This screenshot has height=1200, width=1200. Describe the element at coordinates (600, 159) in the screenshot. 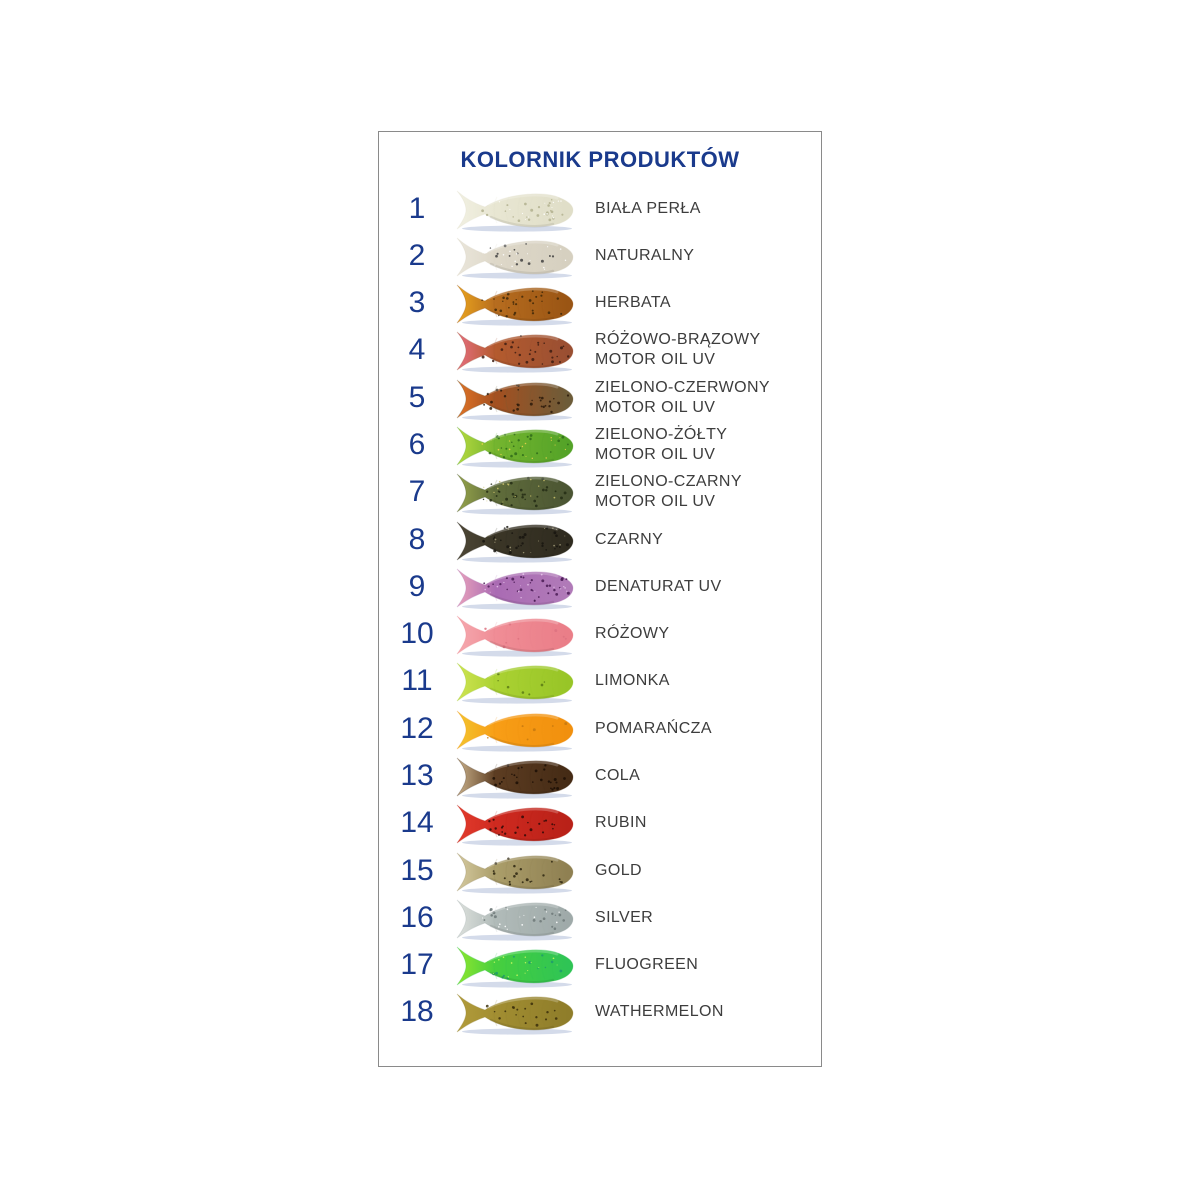

I see `chart-title: KOLORNIK PRODUKTÓW` at that location.